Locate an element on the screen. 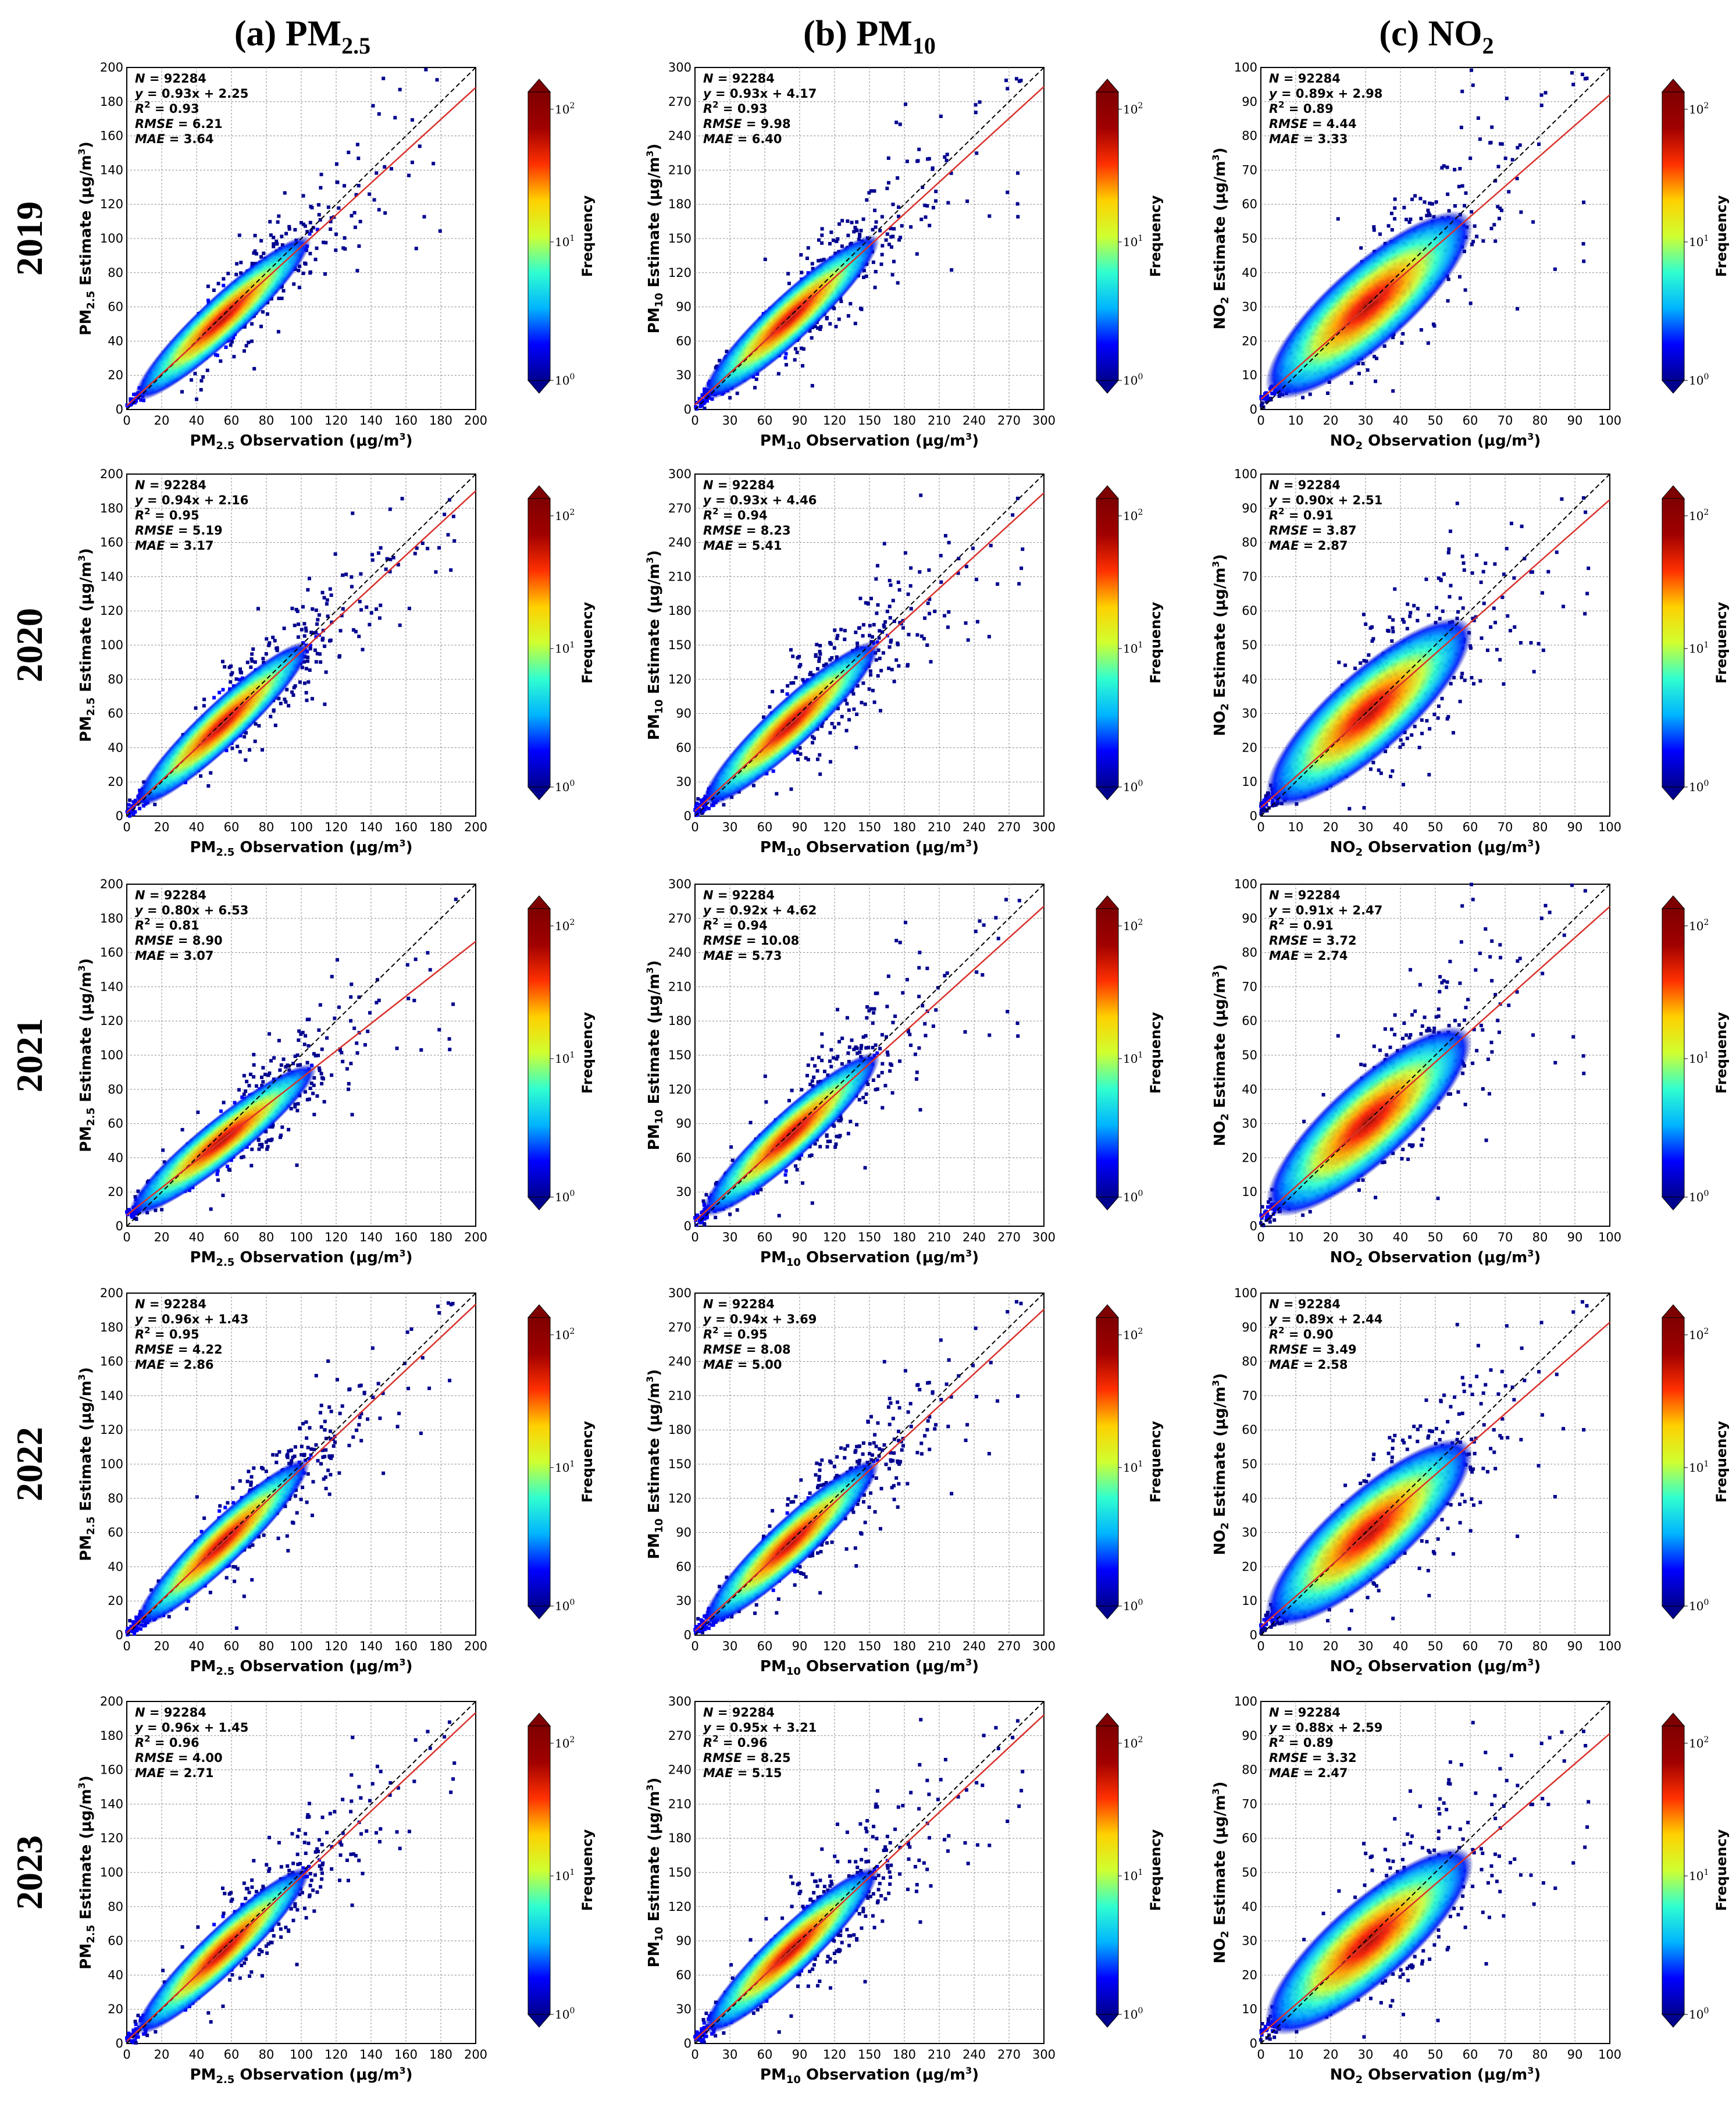 The image size is (1736, 2104). y-tick-label: 180 is located at coordinates (679, 204).